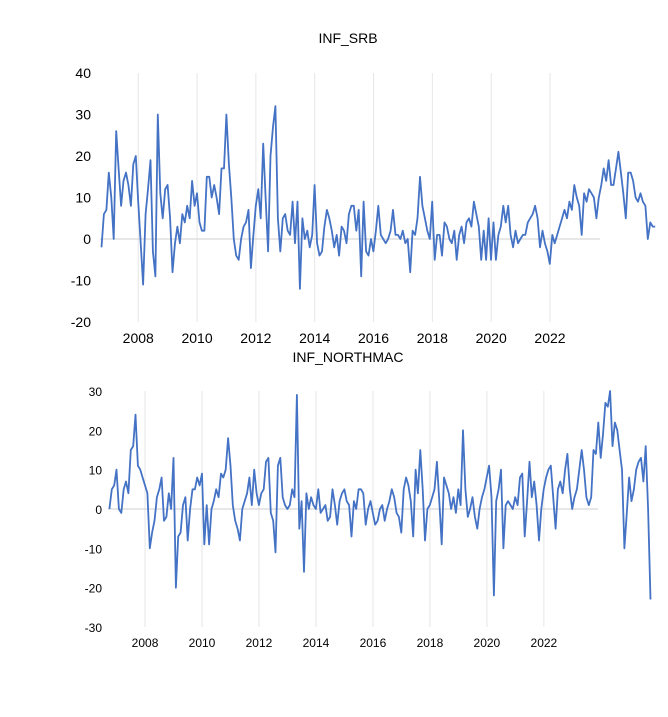 The height and width of the screenshot is (717, 668). What do you see at coordinates (348, 357) in the screenshot?
I see `chart-title: INF_NORTHMAC` at bounding box center [348, 357].